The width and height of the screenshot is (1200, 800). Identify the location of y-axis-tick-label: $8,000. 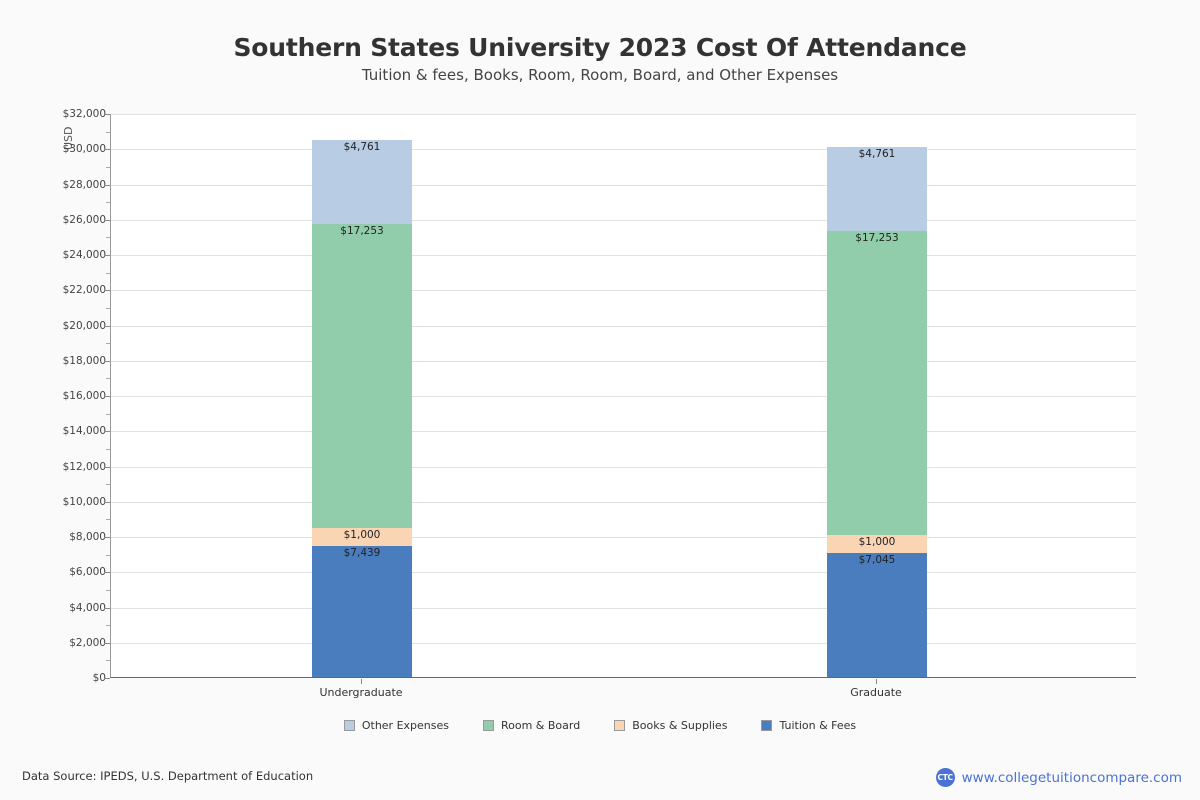
(87, 537).